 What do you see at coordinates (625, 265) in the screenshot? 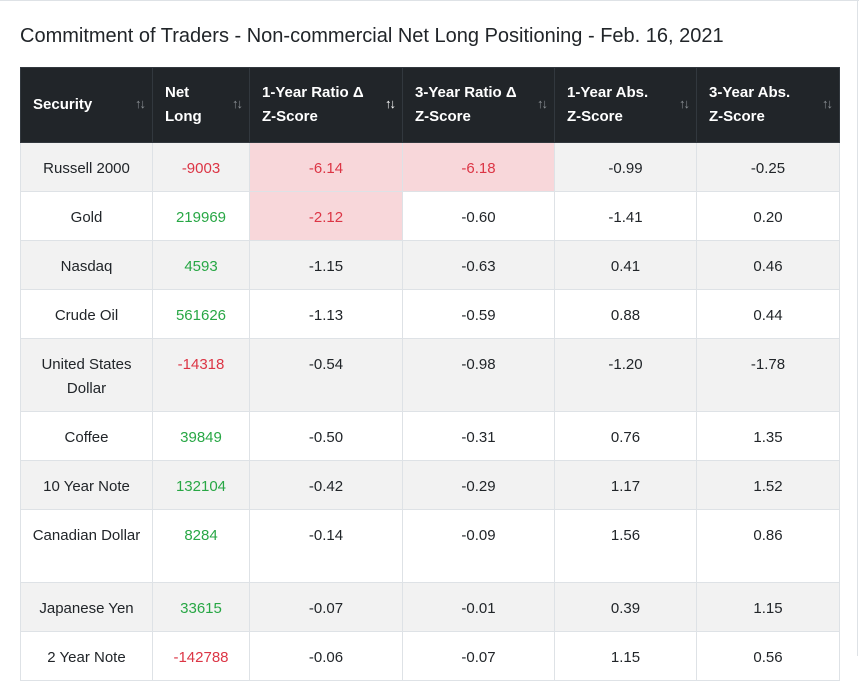
I see `abs-1yr-zscore-cell: 0.41` at bounding box center [625, 265].